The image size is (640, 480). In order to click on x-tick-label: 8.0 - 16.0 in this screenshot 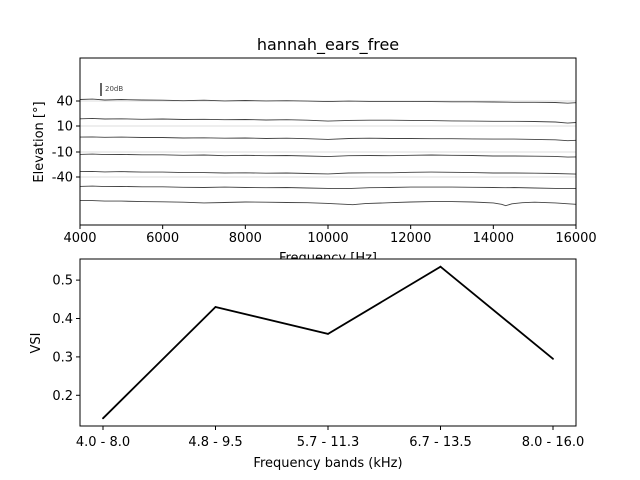, I will do `click(553, 442)`.